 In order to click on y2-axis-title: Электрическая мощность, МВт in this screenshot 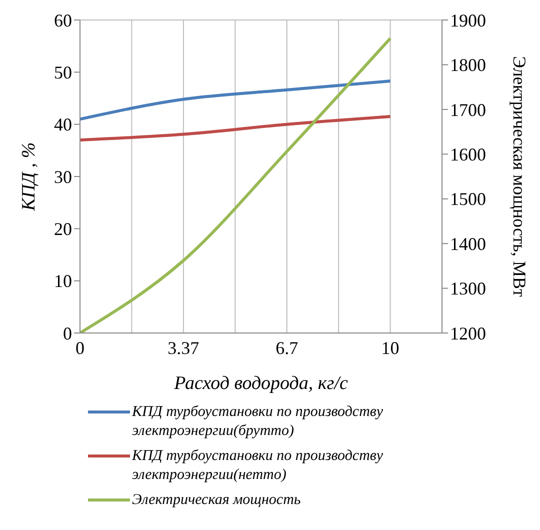, I will do `click(520, 177)`.